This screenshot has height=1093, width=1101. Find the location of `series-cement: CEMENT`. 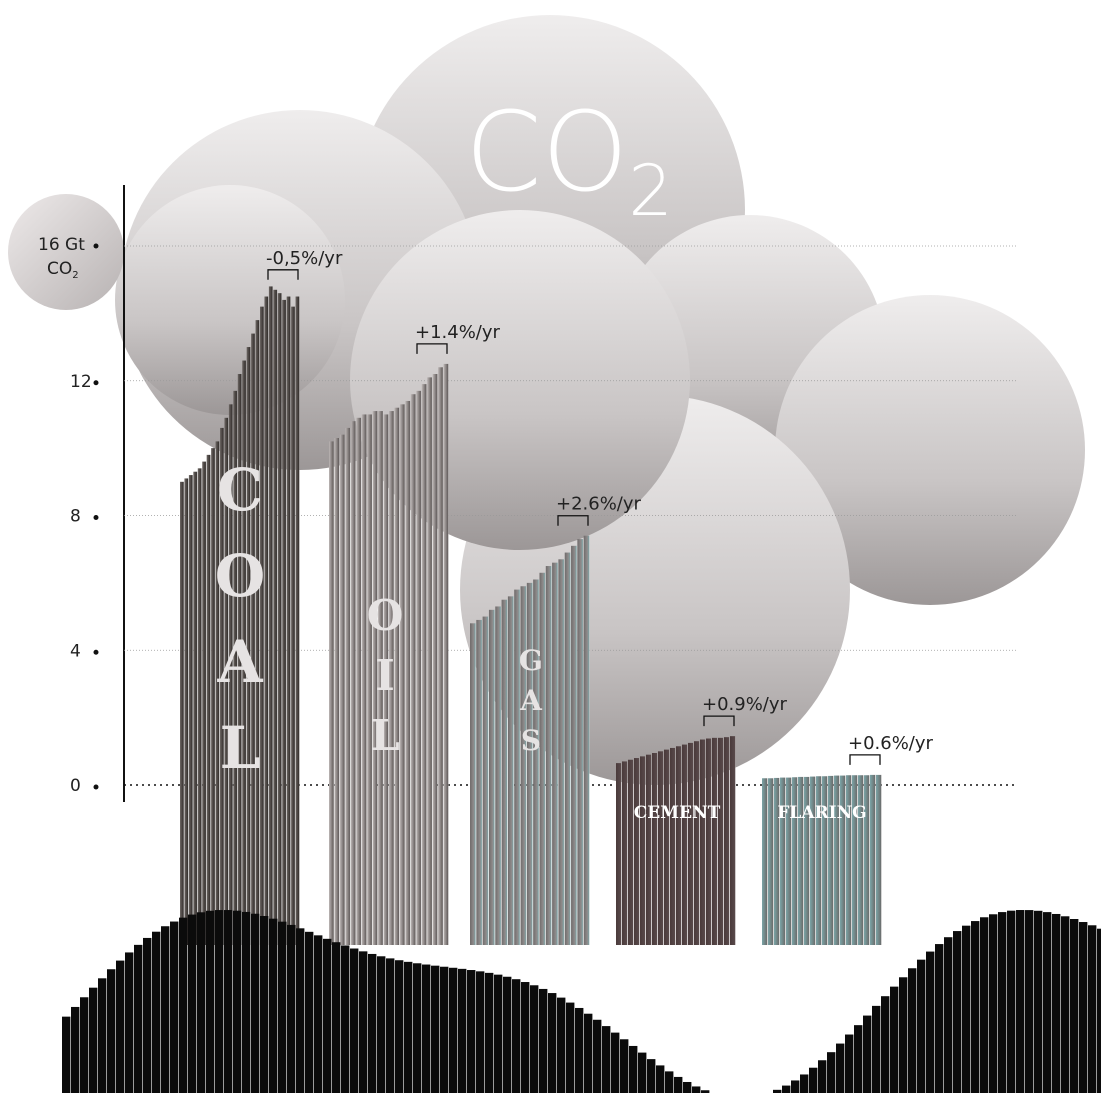

series-cement: CEMENT is located at coordinates (676, 840).